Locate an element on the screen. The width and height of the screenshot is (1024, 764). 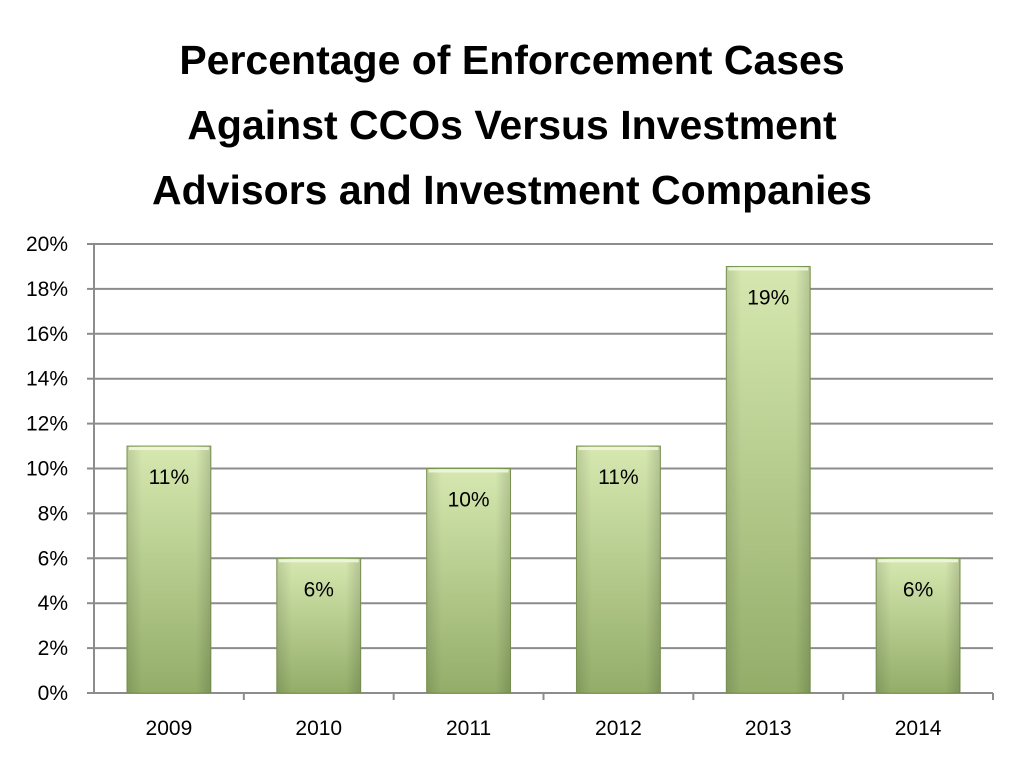
bar-2014: 6% is located at coordinates (918, 625).